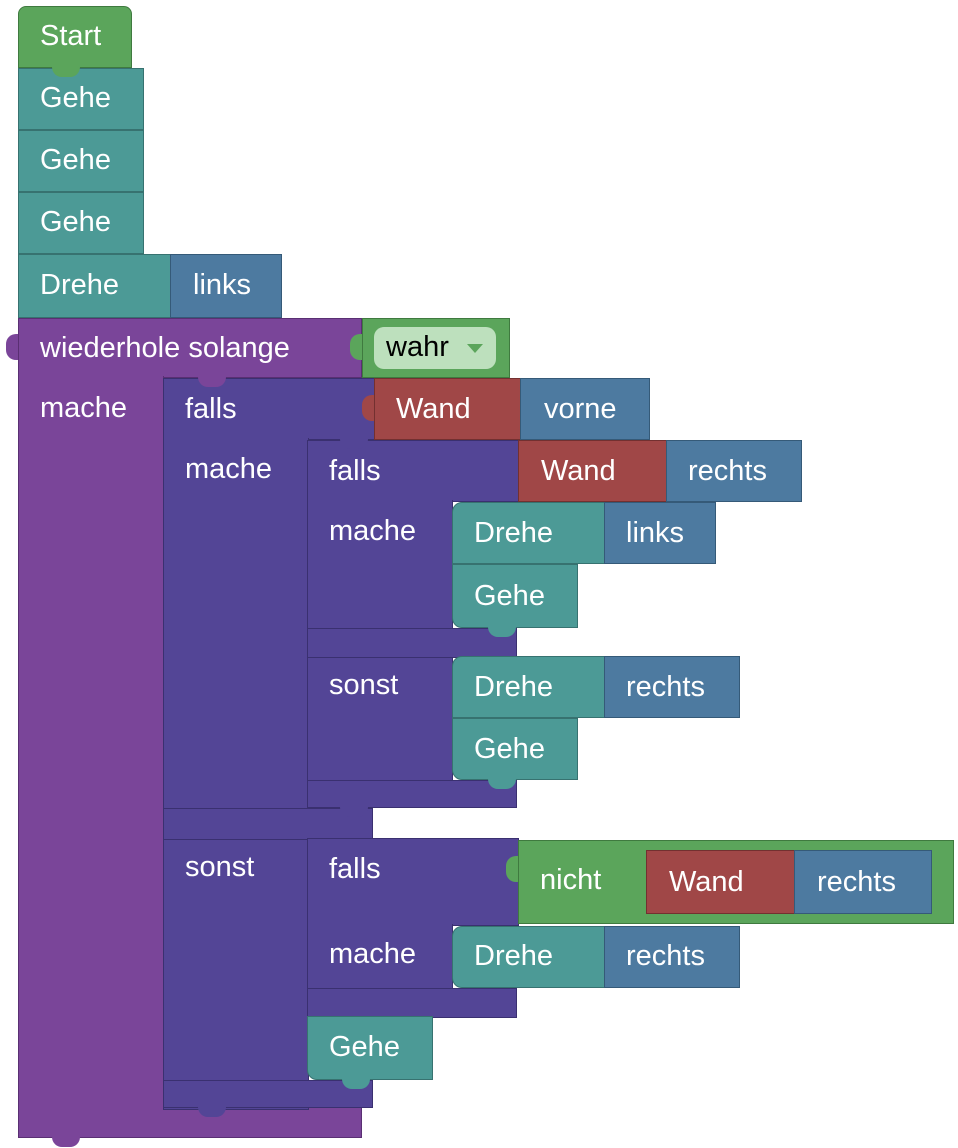 The image size is (958, 1148). I want to click on if-wall-front-arm, so click(236, 774).